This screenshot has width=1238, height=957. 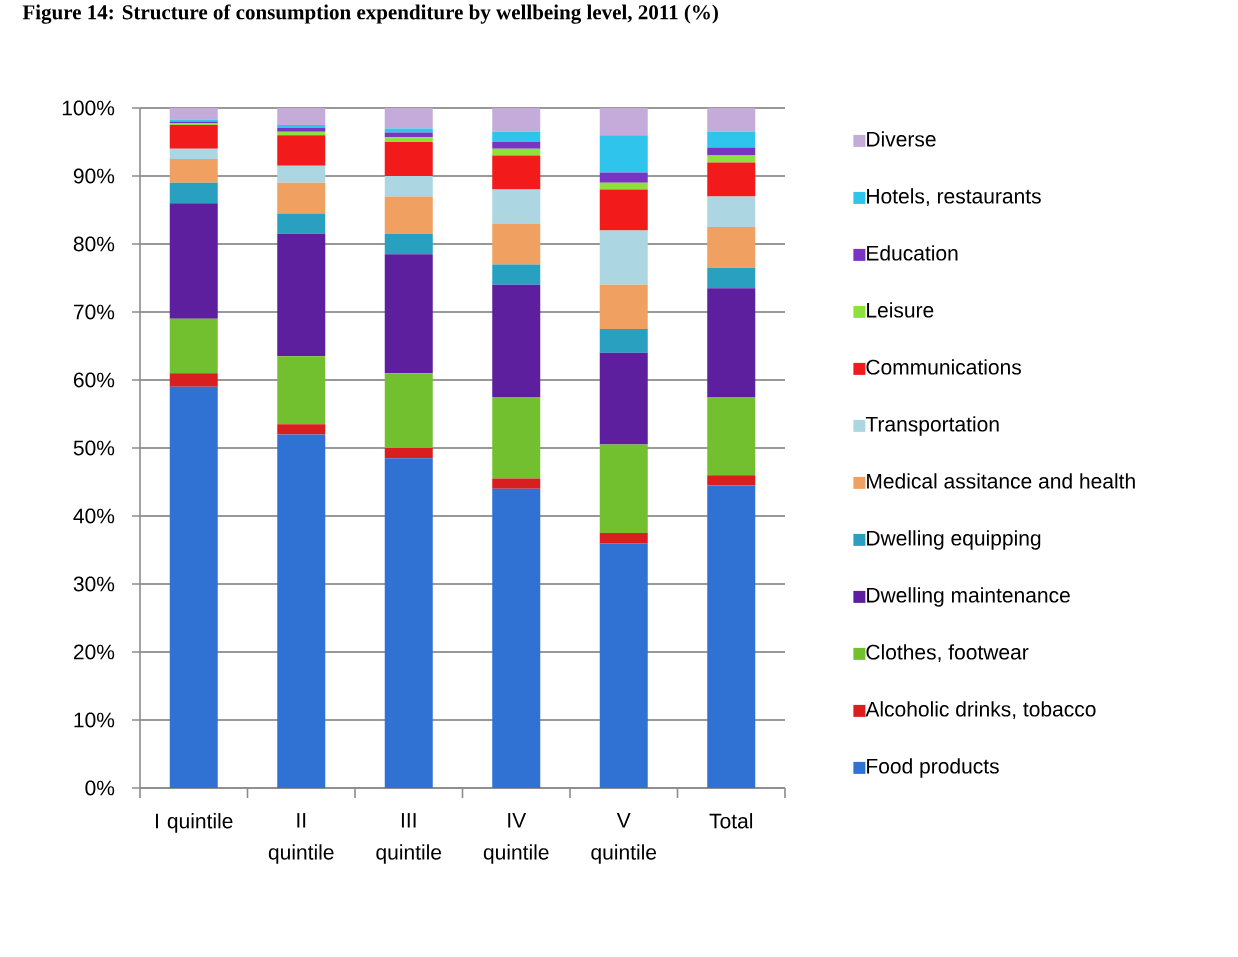 What do you see at coordinates (900, 310) in the screenshot?
I see `legend-label: Leisure` at bounding box center [900, 310].